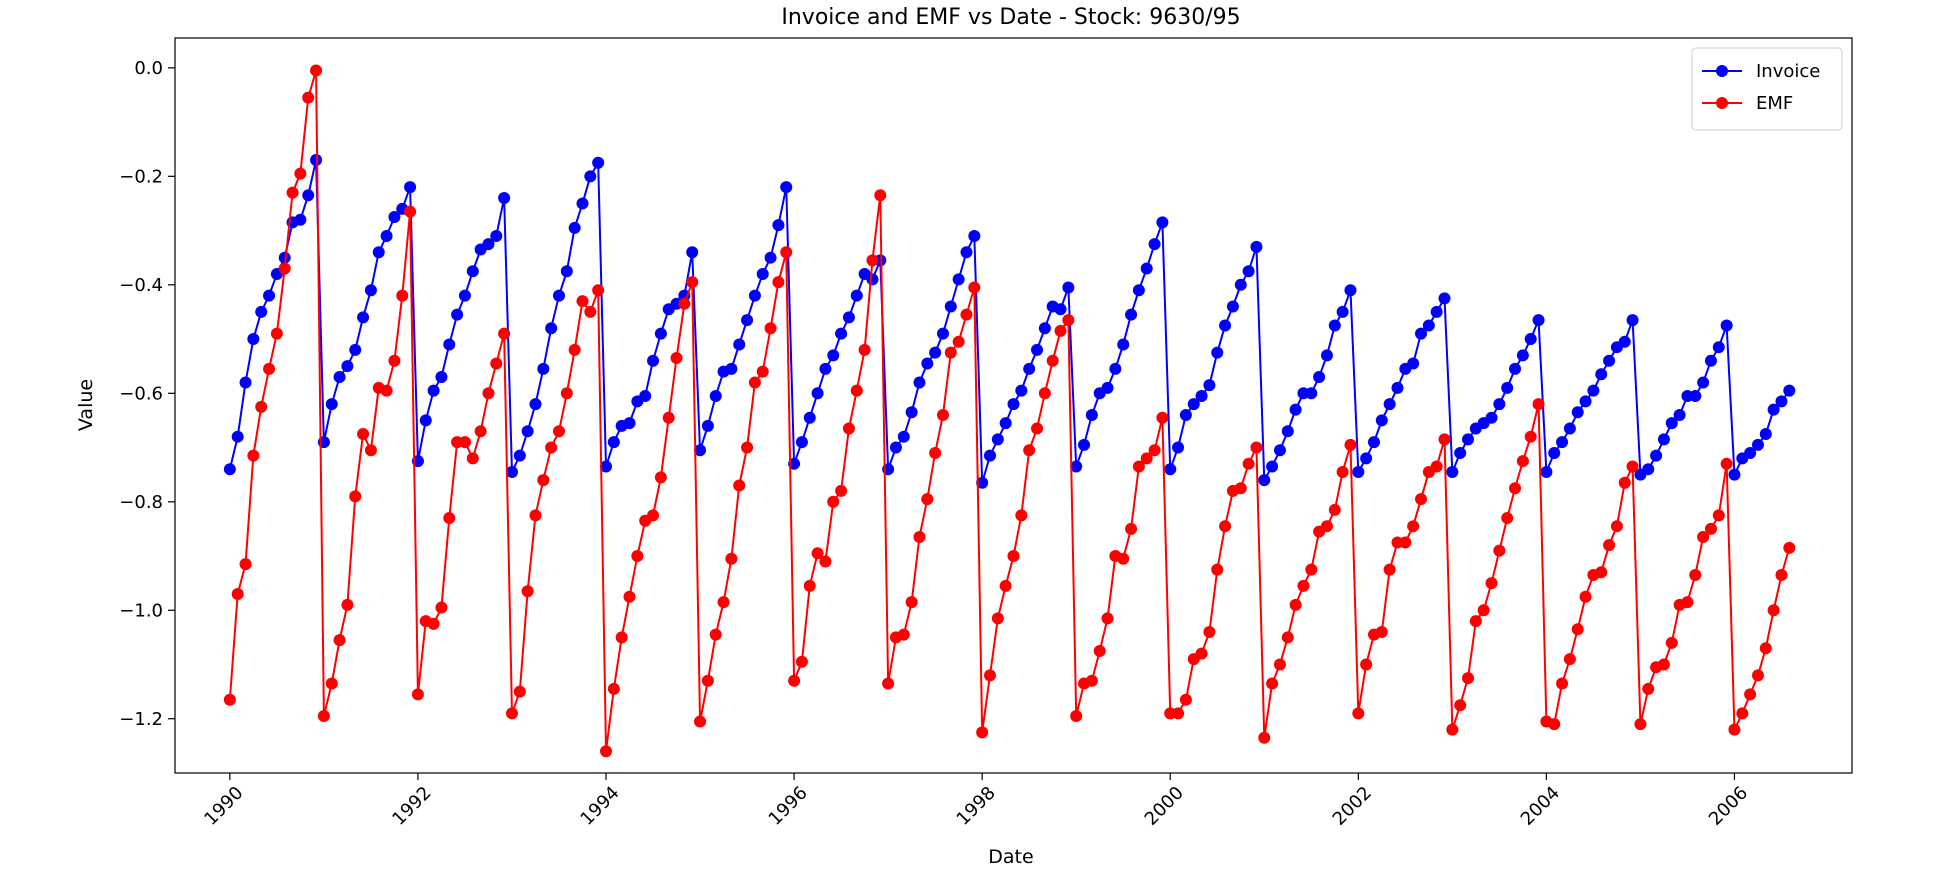 This screenshot has width=1938, height=872. What do you see at coordinates (1767, 89) in the screenshot?
I see `legend: Invoice EMF` at bounding box center [1767, 89].